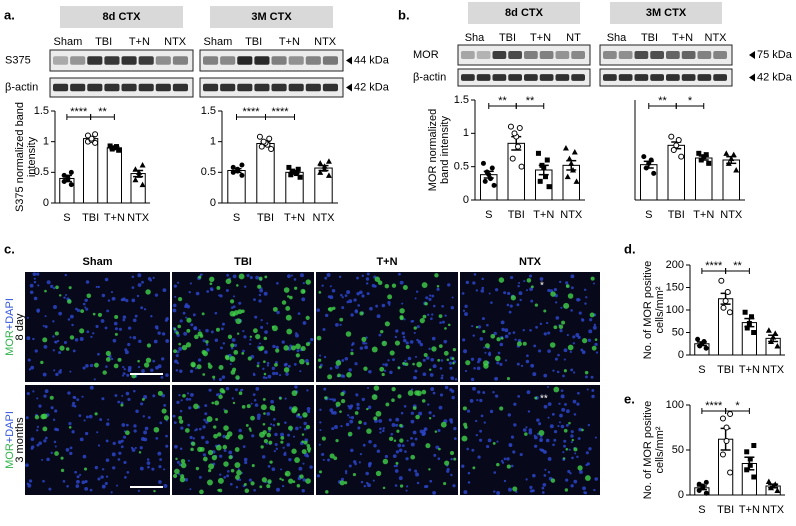  What do you see at coordinates (690, 101) in the screenshot?
I see `significance-label: *` at bounding box center [690, 101].